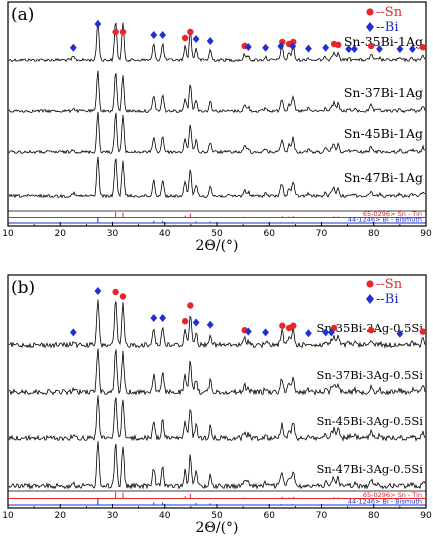 This screenshot has width=433, height=550. What do you see at coordinates (22, 15) in the screenshot?
I see `panel-label: (a)` at bounding box center [22, 15].